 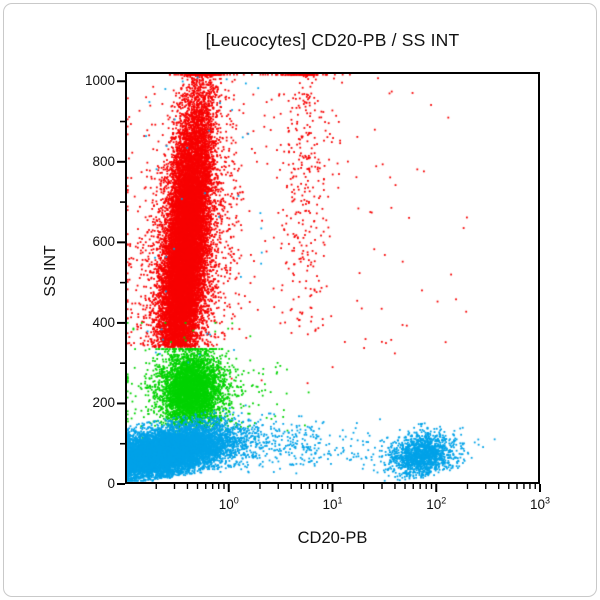 I want to click on y-tick-label: 1000, so click(x=99, y=81).